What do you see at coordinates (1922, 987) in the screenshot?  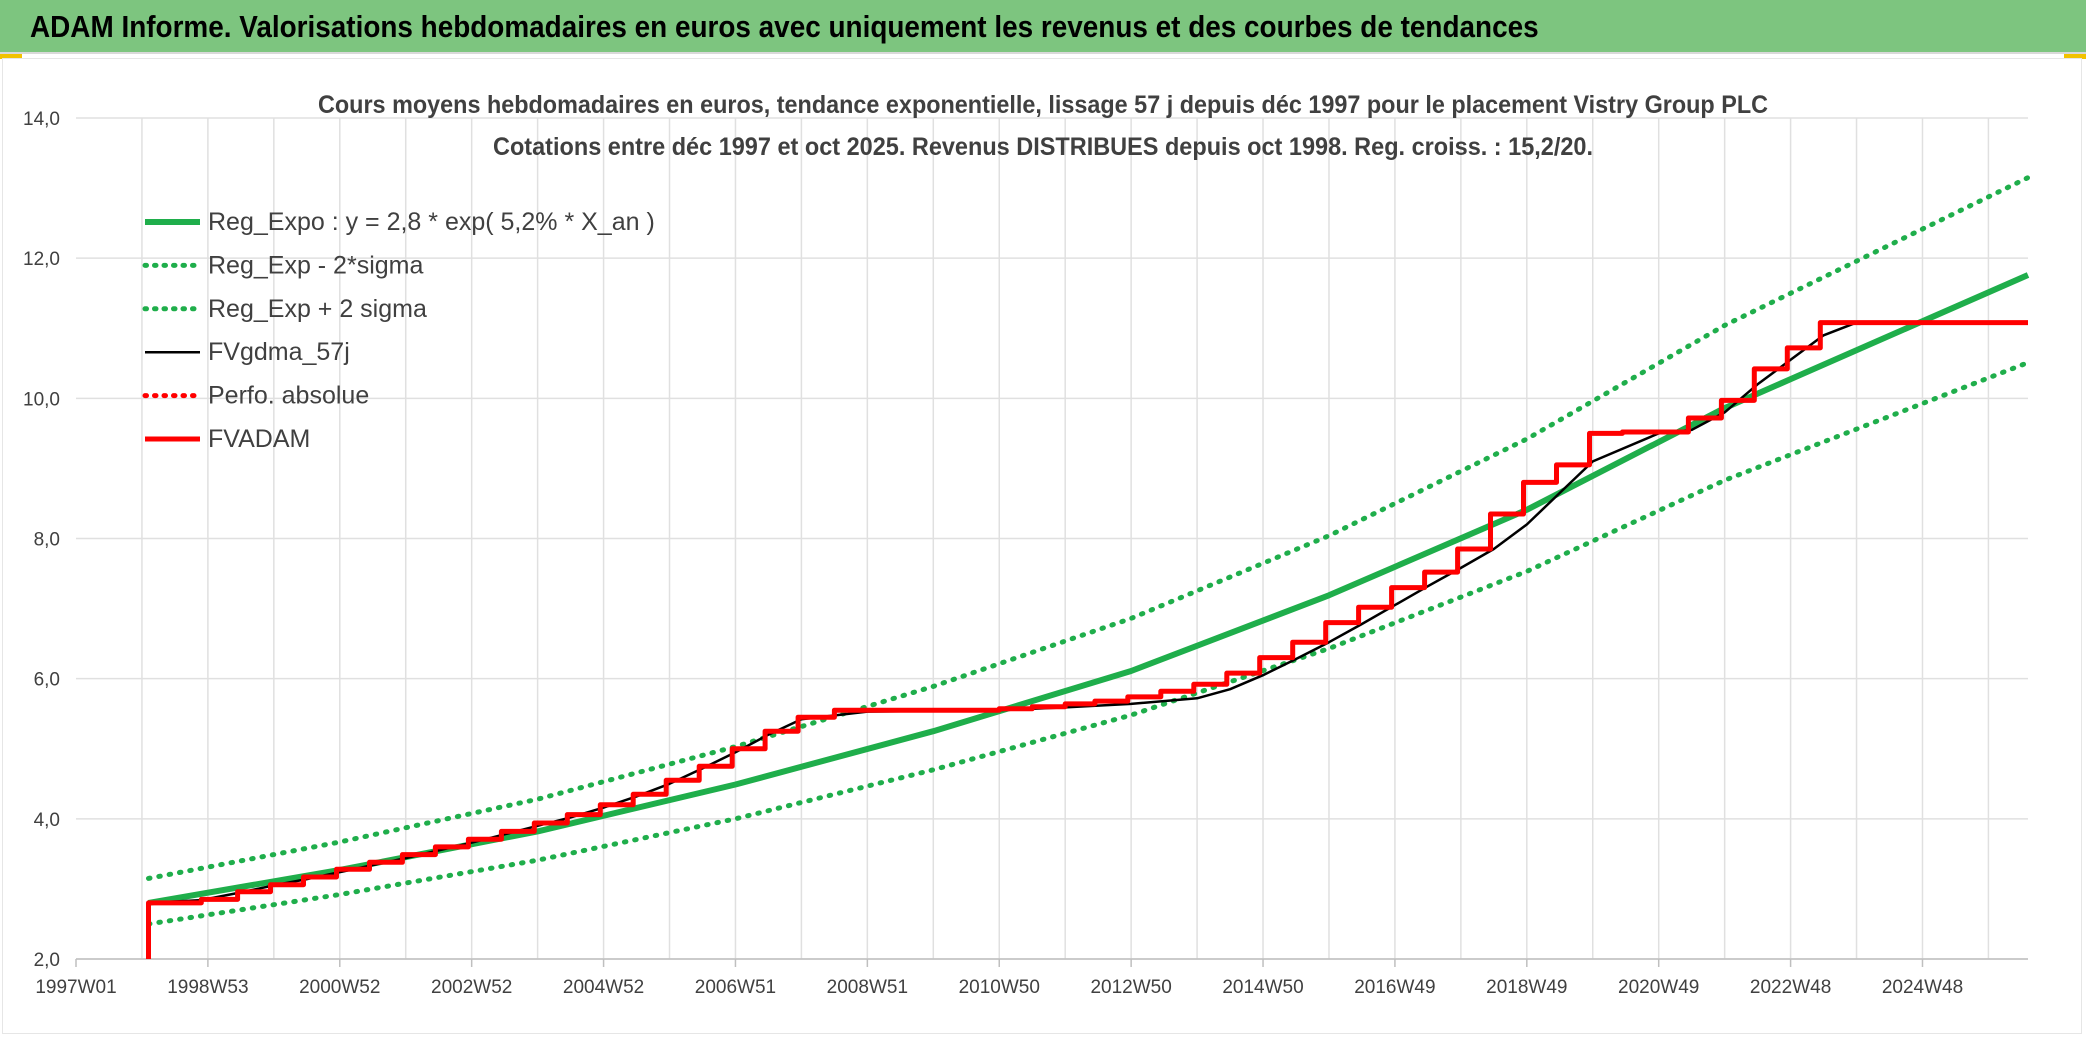 I see `x-tick-label: 2024W48` at bounding box center [1922, 987].